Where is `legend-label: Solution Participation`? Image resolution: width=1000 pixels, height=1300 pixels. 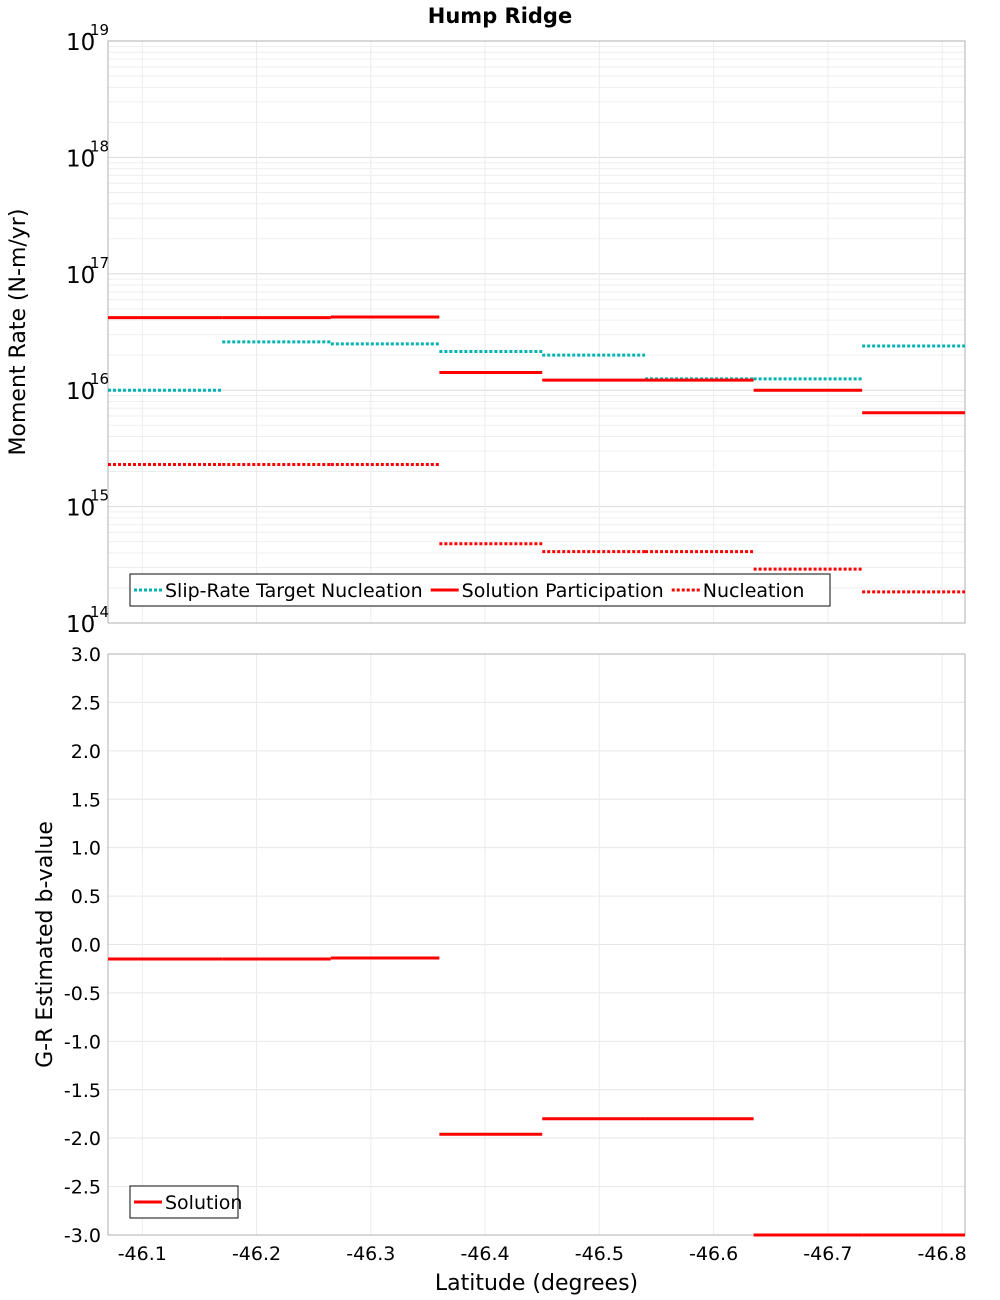
legend-label: Solution Participation is located at coordinates (563, 591).